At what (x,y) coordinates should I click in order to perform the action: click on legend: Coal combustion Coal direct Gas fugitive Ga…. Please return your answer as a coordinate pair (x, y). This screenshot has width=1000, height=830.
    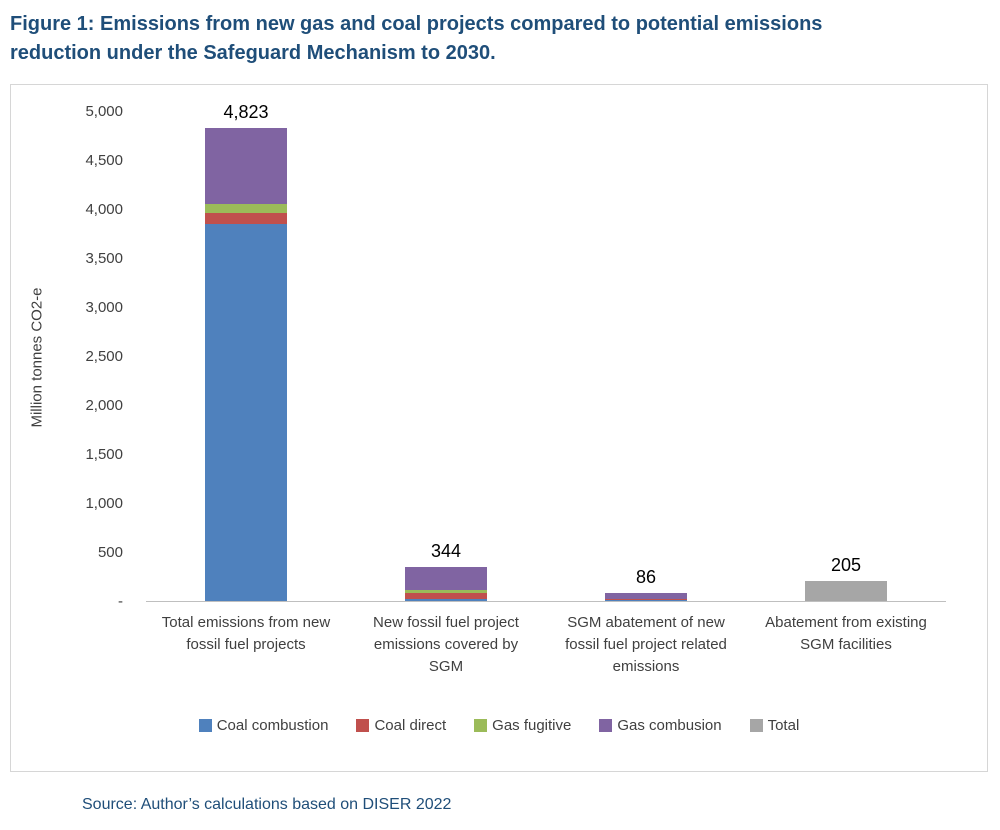
    Looking at the image, I should click on (499, 725).